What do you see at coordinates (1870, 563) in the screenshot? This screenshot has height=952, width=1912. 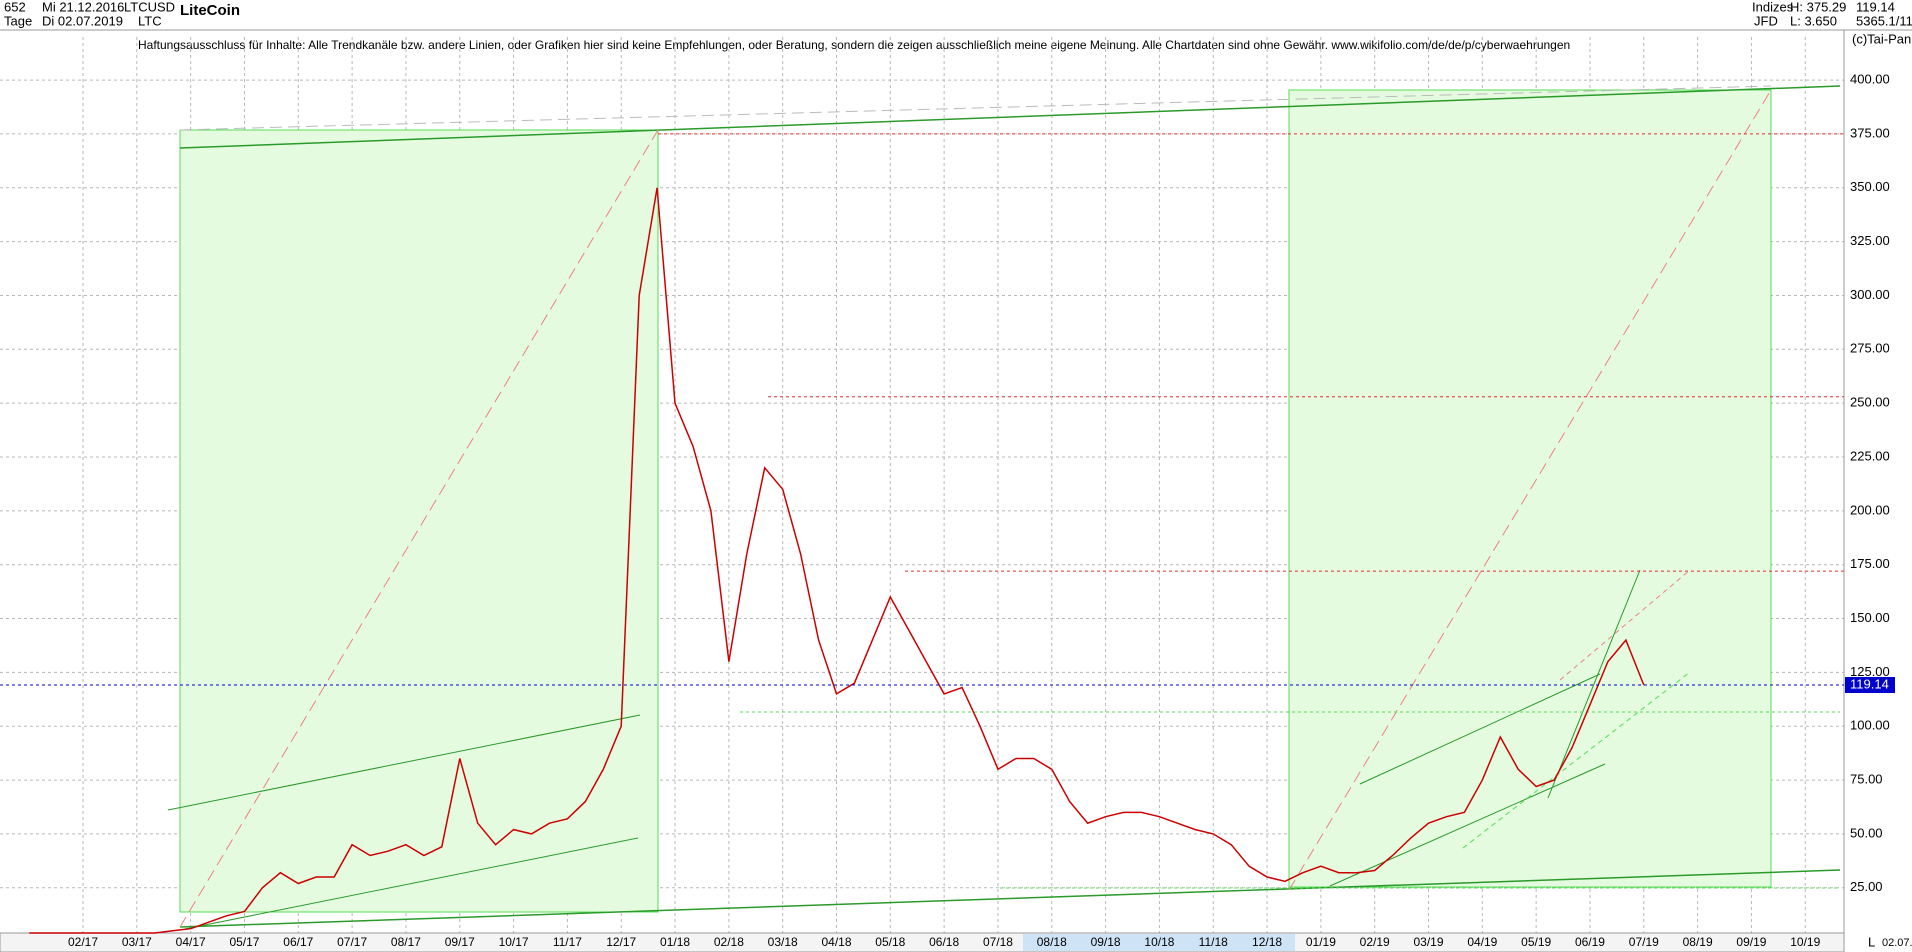 I see `y-tick-label: 175.00` at bounding box center [1870, 563].